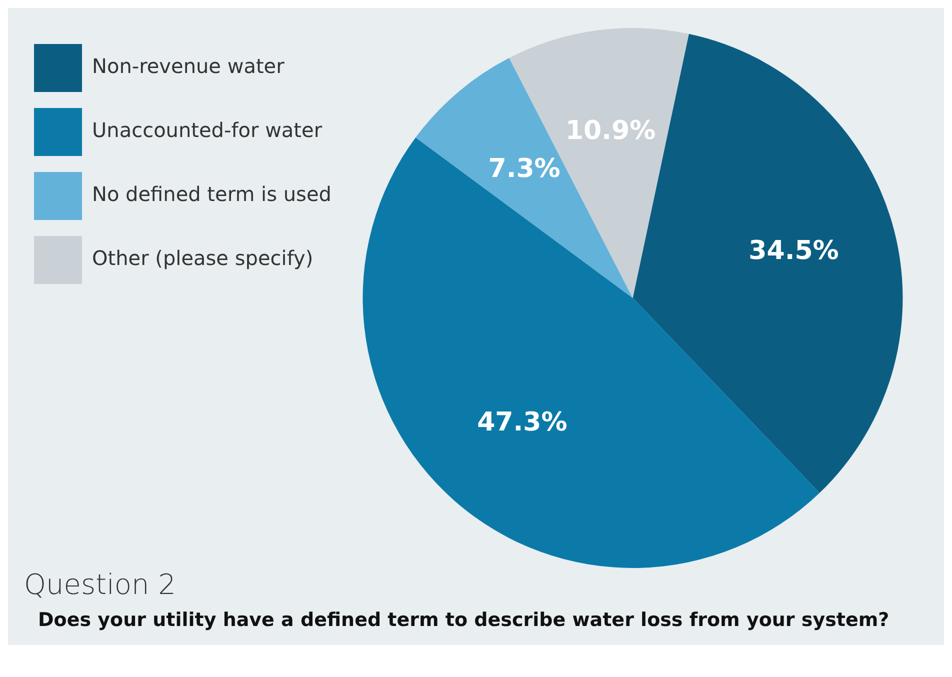 This screenshot has width=952, height=677. Describe the element at coordinates (203, 258) in the screenshot. I see `legend-label: Other (please specify)` at that location.